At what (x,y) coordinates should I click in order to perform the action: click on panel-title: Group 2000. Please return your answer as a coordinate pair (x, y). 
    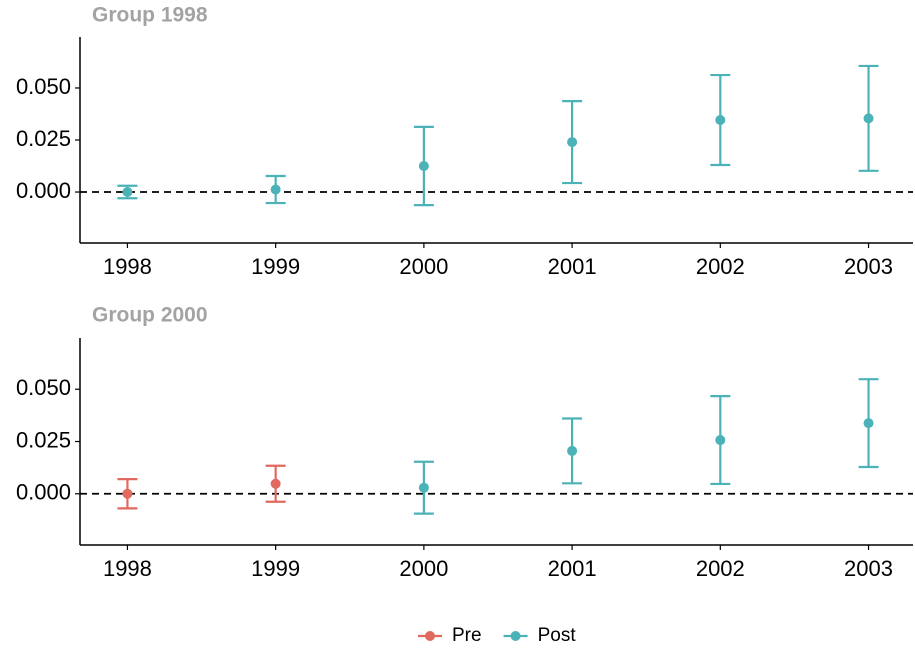
    Looking at the image, I should click on (150, 315).